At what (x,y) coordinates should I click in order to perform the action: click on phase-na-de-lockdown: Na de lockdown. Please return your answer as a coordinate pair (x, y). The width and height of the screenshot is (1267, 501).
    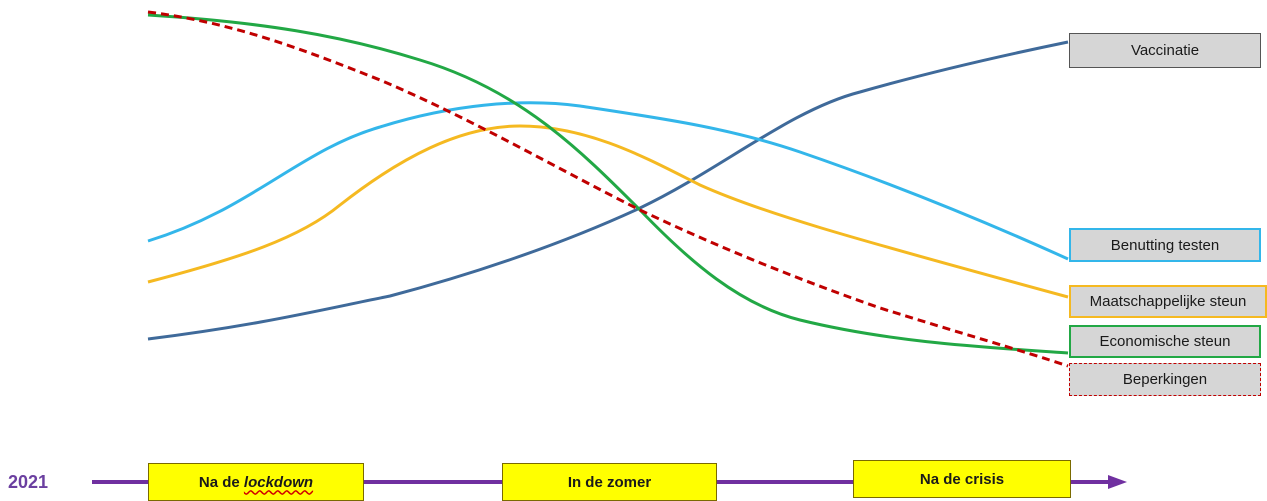
    Looking at the image, I should click on (256, 482).